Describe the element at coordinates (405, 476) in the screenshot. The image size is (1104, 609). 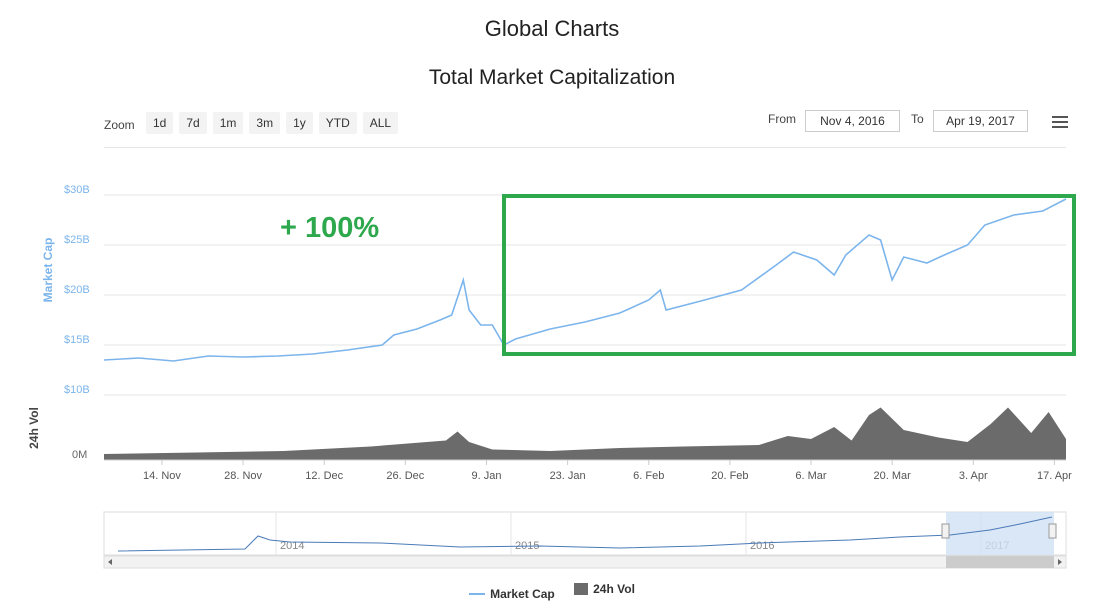
I see `x-tick-label: 26. Dec` at that location.